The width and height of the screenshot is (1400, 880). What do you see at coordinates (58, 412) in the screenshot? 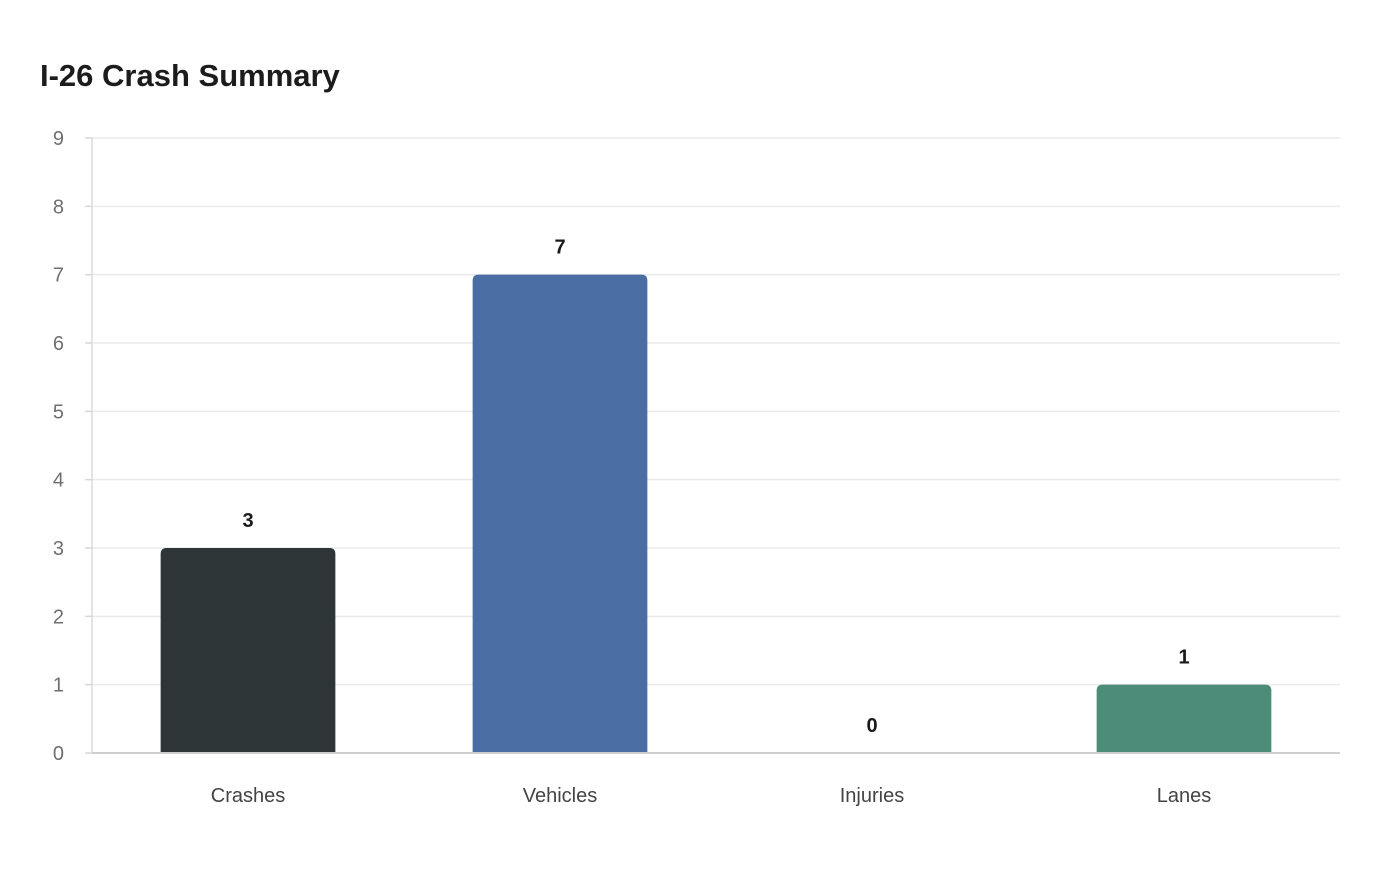
I see `y-tick-label: 5` at bounding box center [58, 412].